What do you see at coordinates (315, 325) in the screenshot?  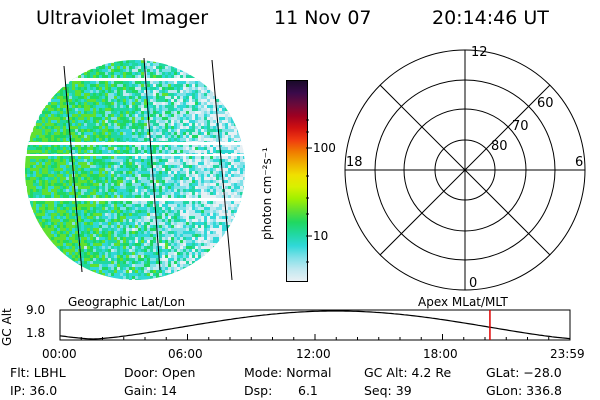 I see `altitude-timeline` at bounding box center [315, 325].